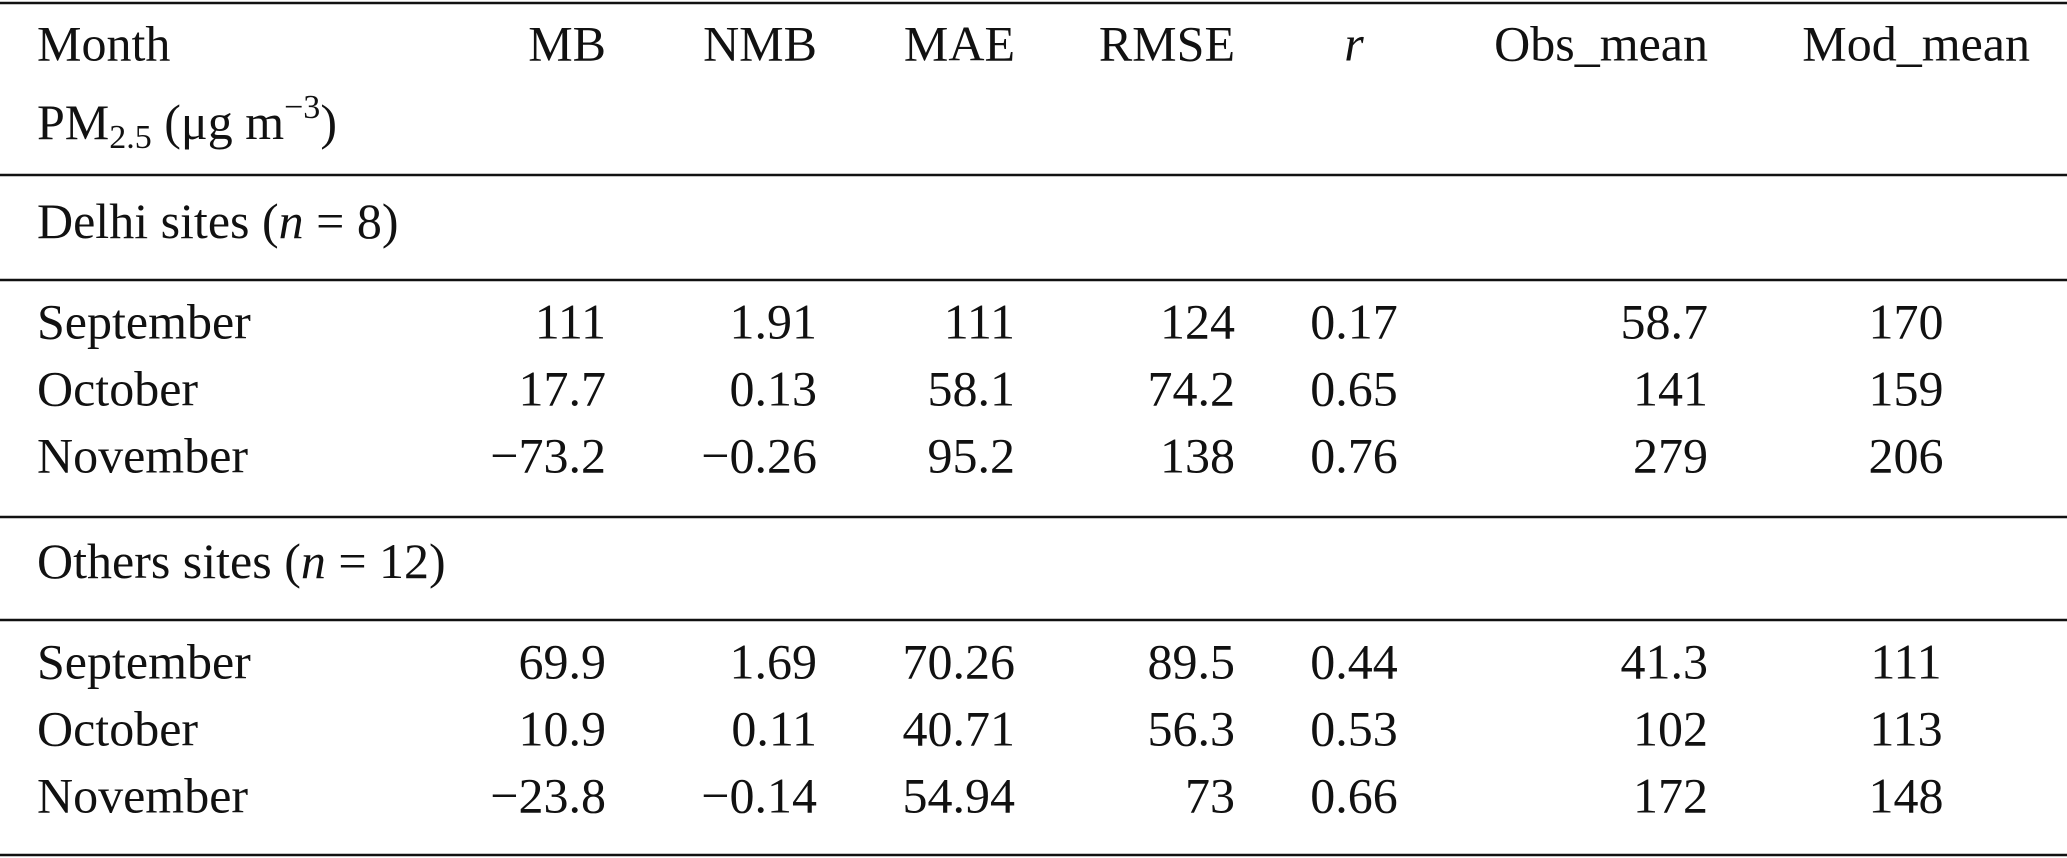 The width and height of the screenshot is (2067, 858). Describe the element at coordinates (1916, 43) in the screenshot. I see `column-header: Mod_mean` at that location.